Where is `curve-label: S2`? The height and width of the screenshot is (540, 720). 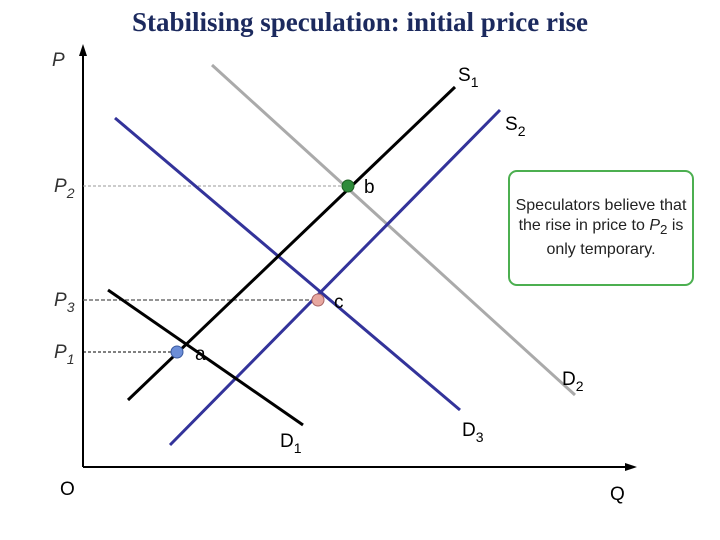
curve-label: S2 is located at coordinates (515, 126).